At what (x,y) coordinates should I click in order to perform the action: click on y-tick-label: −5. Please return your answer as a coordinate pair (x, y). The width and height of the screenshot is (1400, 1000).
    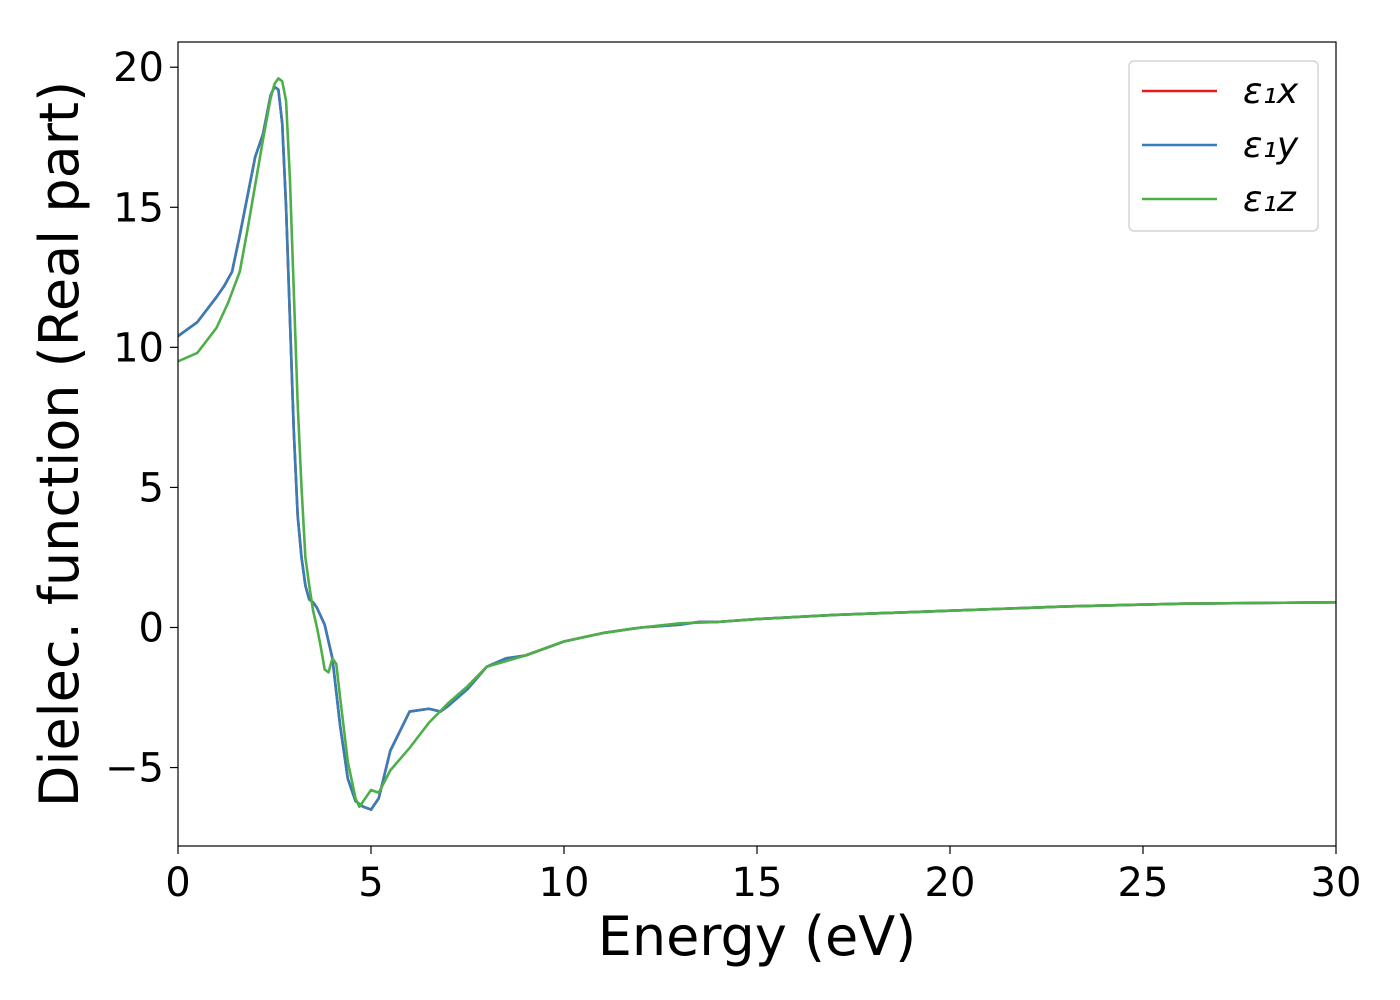
    Looking at the image, I should click on (134, 769).